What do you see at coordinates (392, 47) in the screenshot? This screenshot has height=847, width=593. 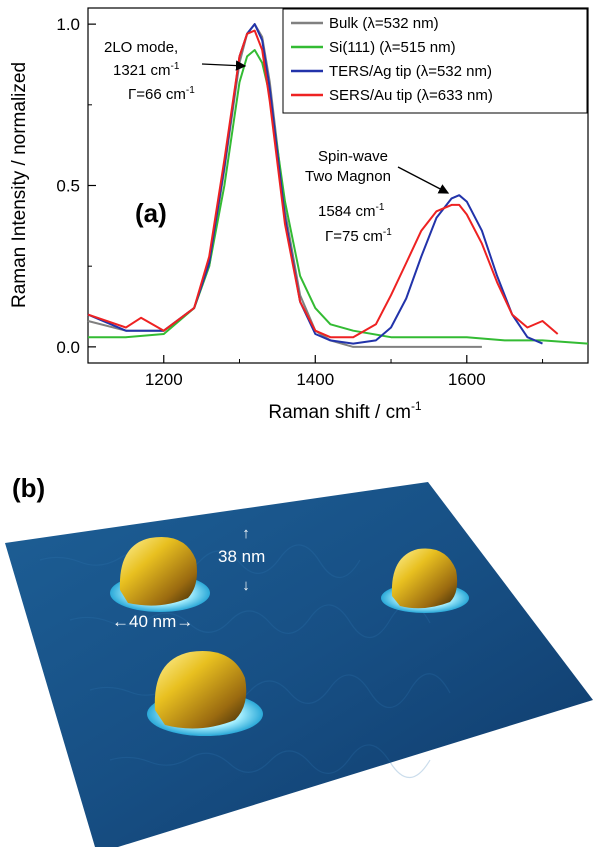 I see `legend-label: Si(111) (λ=515 nm)` at bounding box center [392, 47].